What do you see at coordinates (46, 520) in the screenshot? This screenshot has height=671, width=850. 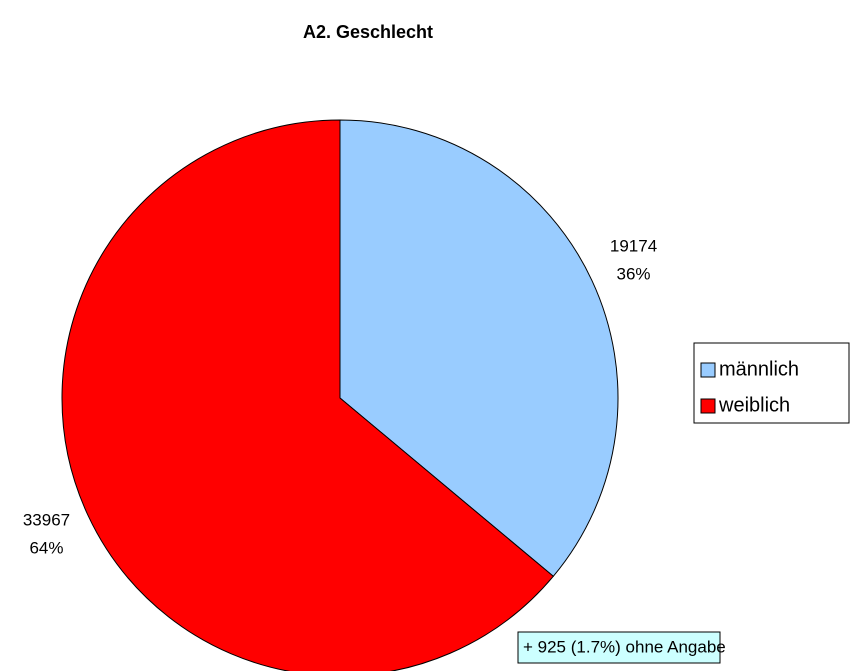 I see `value-label: 33967` at bounding box center [46, 520].